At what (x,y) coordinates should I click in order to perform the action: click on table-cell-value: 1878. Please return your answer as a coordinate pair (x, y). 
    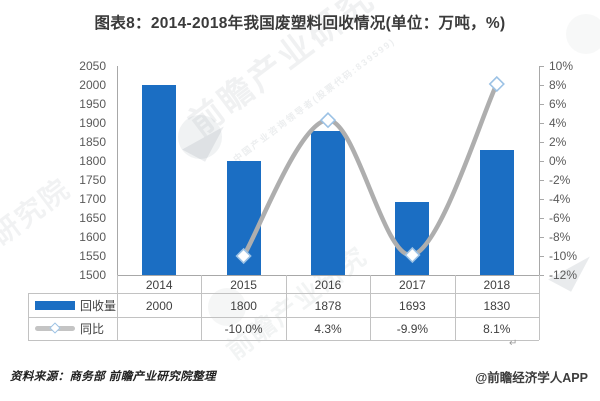
    Looking at the image, I should click on (328, 305).